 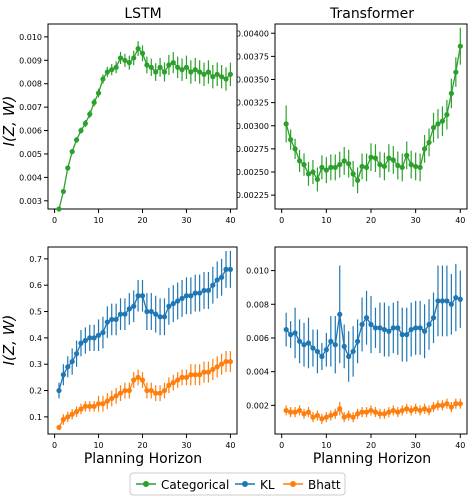 I want to click on x-tick-label: 20, so click(x=371, y=445).